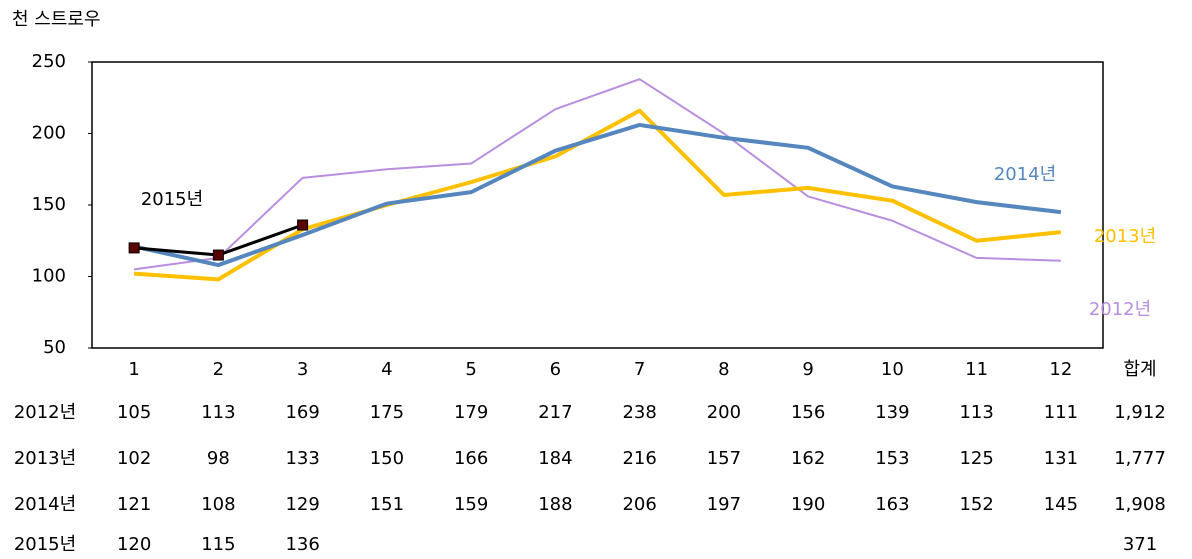 Image resolution: width=1192 pixels, height=559 pixels. What do you see at coordinates (1140, 412) in the screenshot?
I see `table-total: 1,912` at bounding box center [1140, 412].